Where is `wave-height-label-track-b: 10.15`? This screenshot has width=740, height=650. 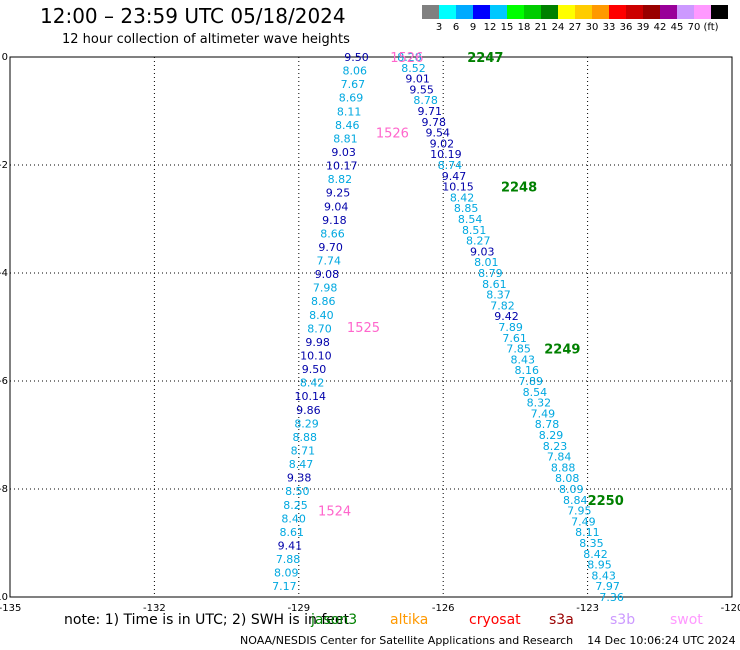
wave-height-label-track-b: 10.15 is located at coordinates (458, 187).